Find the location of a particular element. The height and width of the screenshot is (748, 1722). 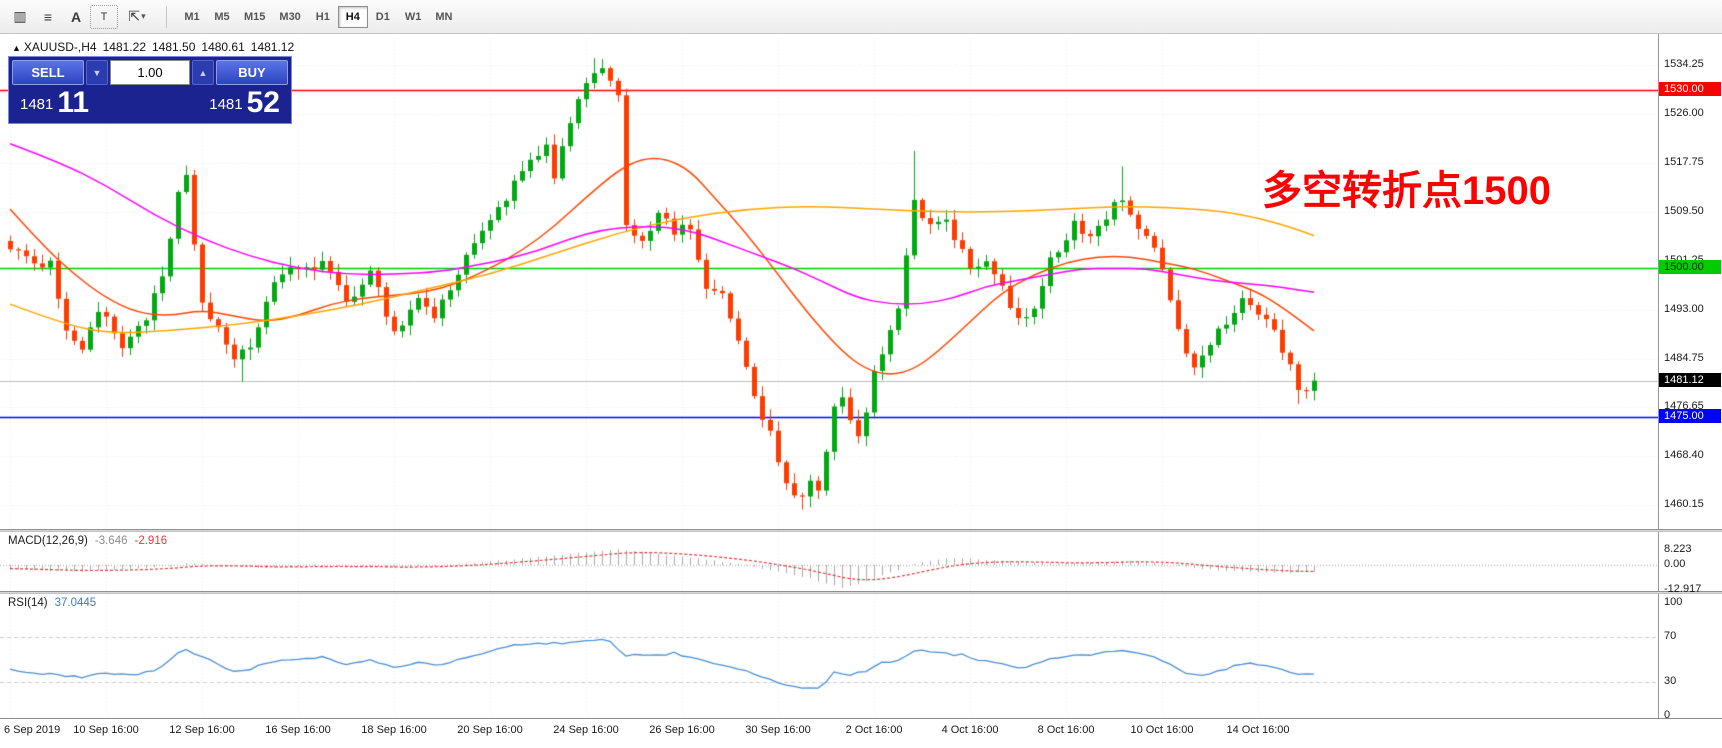

rsi-value: 37.0445 is located at coordinates (75, 603).